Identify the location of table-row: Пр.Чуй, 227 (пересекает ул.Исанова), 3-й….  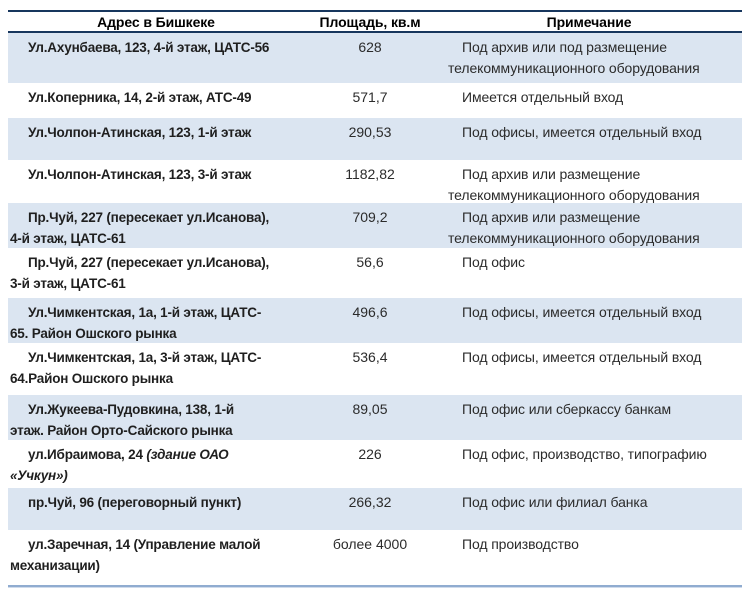
(375, 273).